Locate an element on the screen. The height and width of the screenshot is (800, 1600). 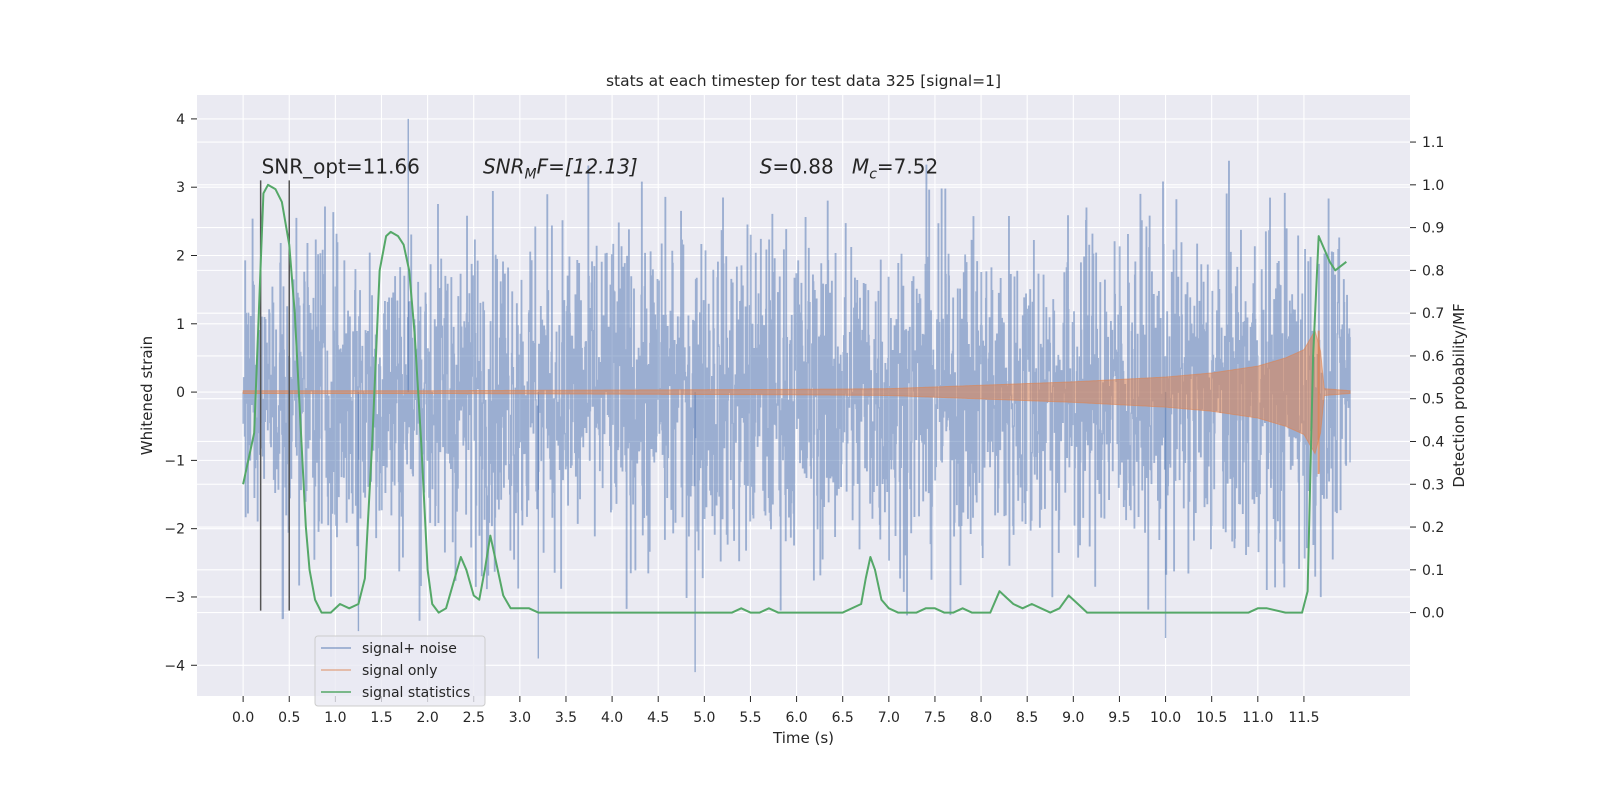
x-tick-label: 9.5 is located at coordinates (1119, 718).